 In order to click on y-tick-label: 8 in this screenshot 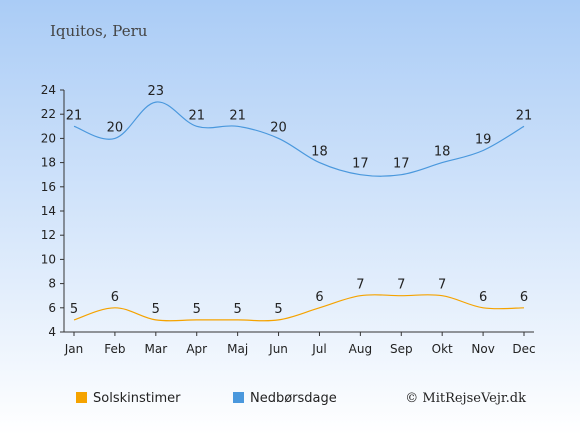, I will do `click(52, 284)`.